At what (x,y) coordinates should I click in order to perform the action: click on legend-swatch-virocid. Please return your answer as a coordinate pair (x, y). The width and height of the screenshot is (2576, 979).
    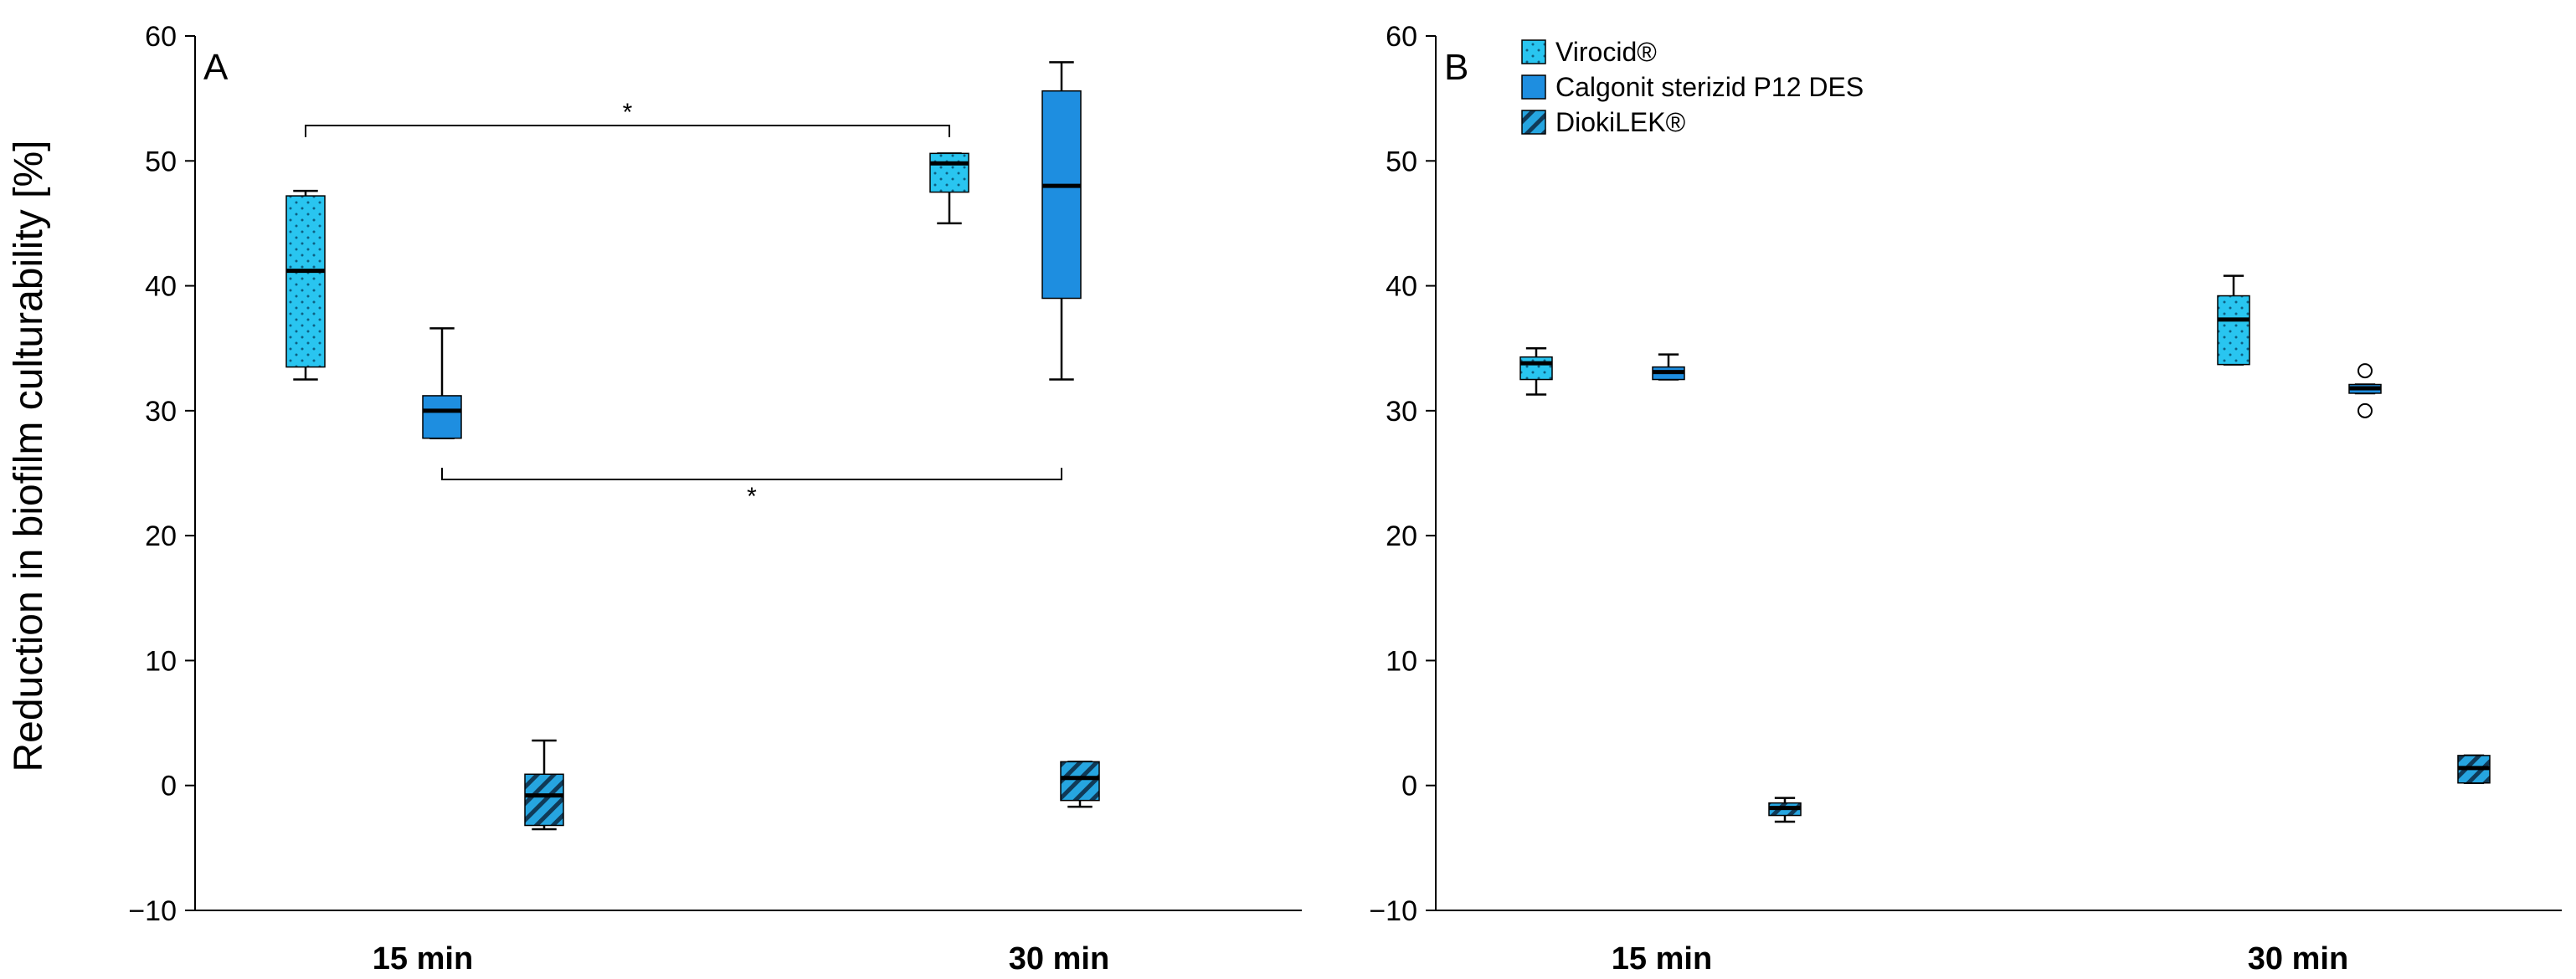
    Looking at the image, I should click on (1534, 51).